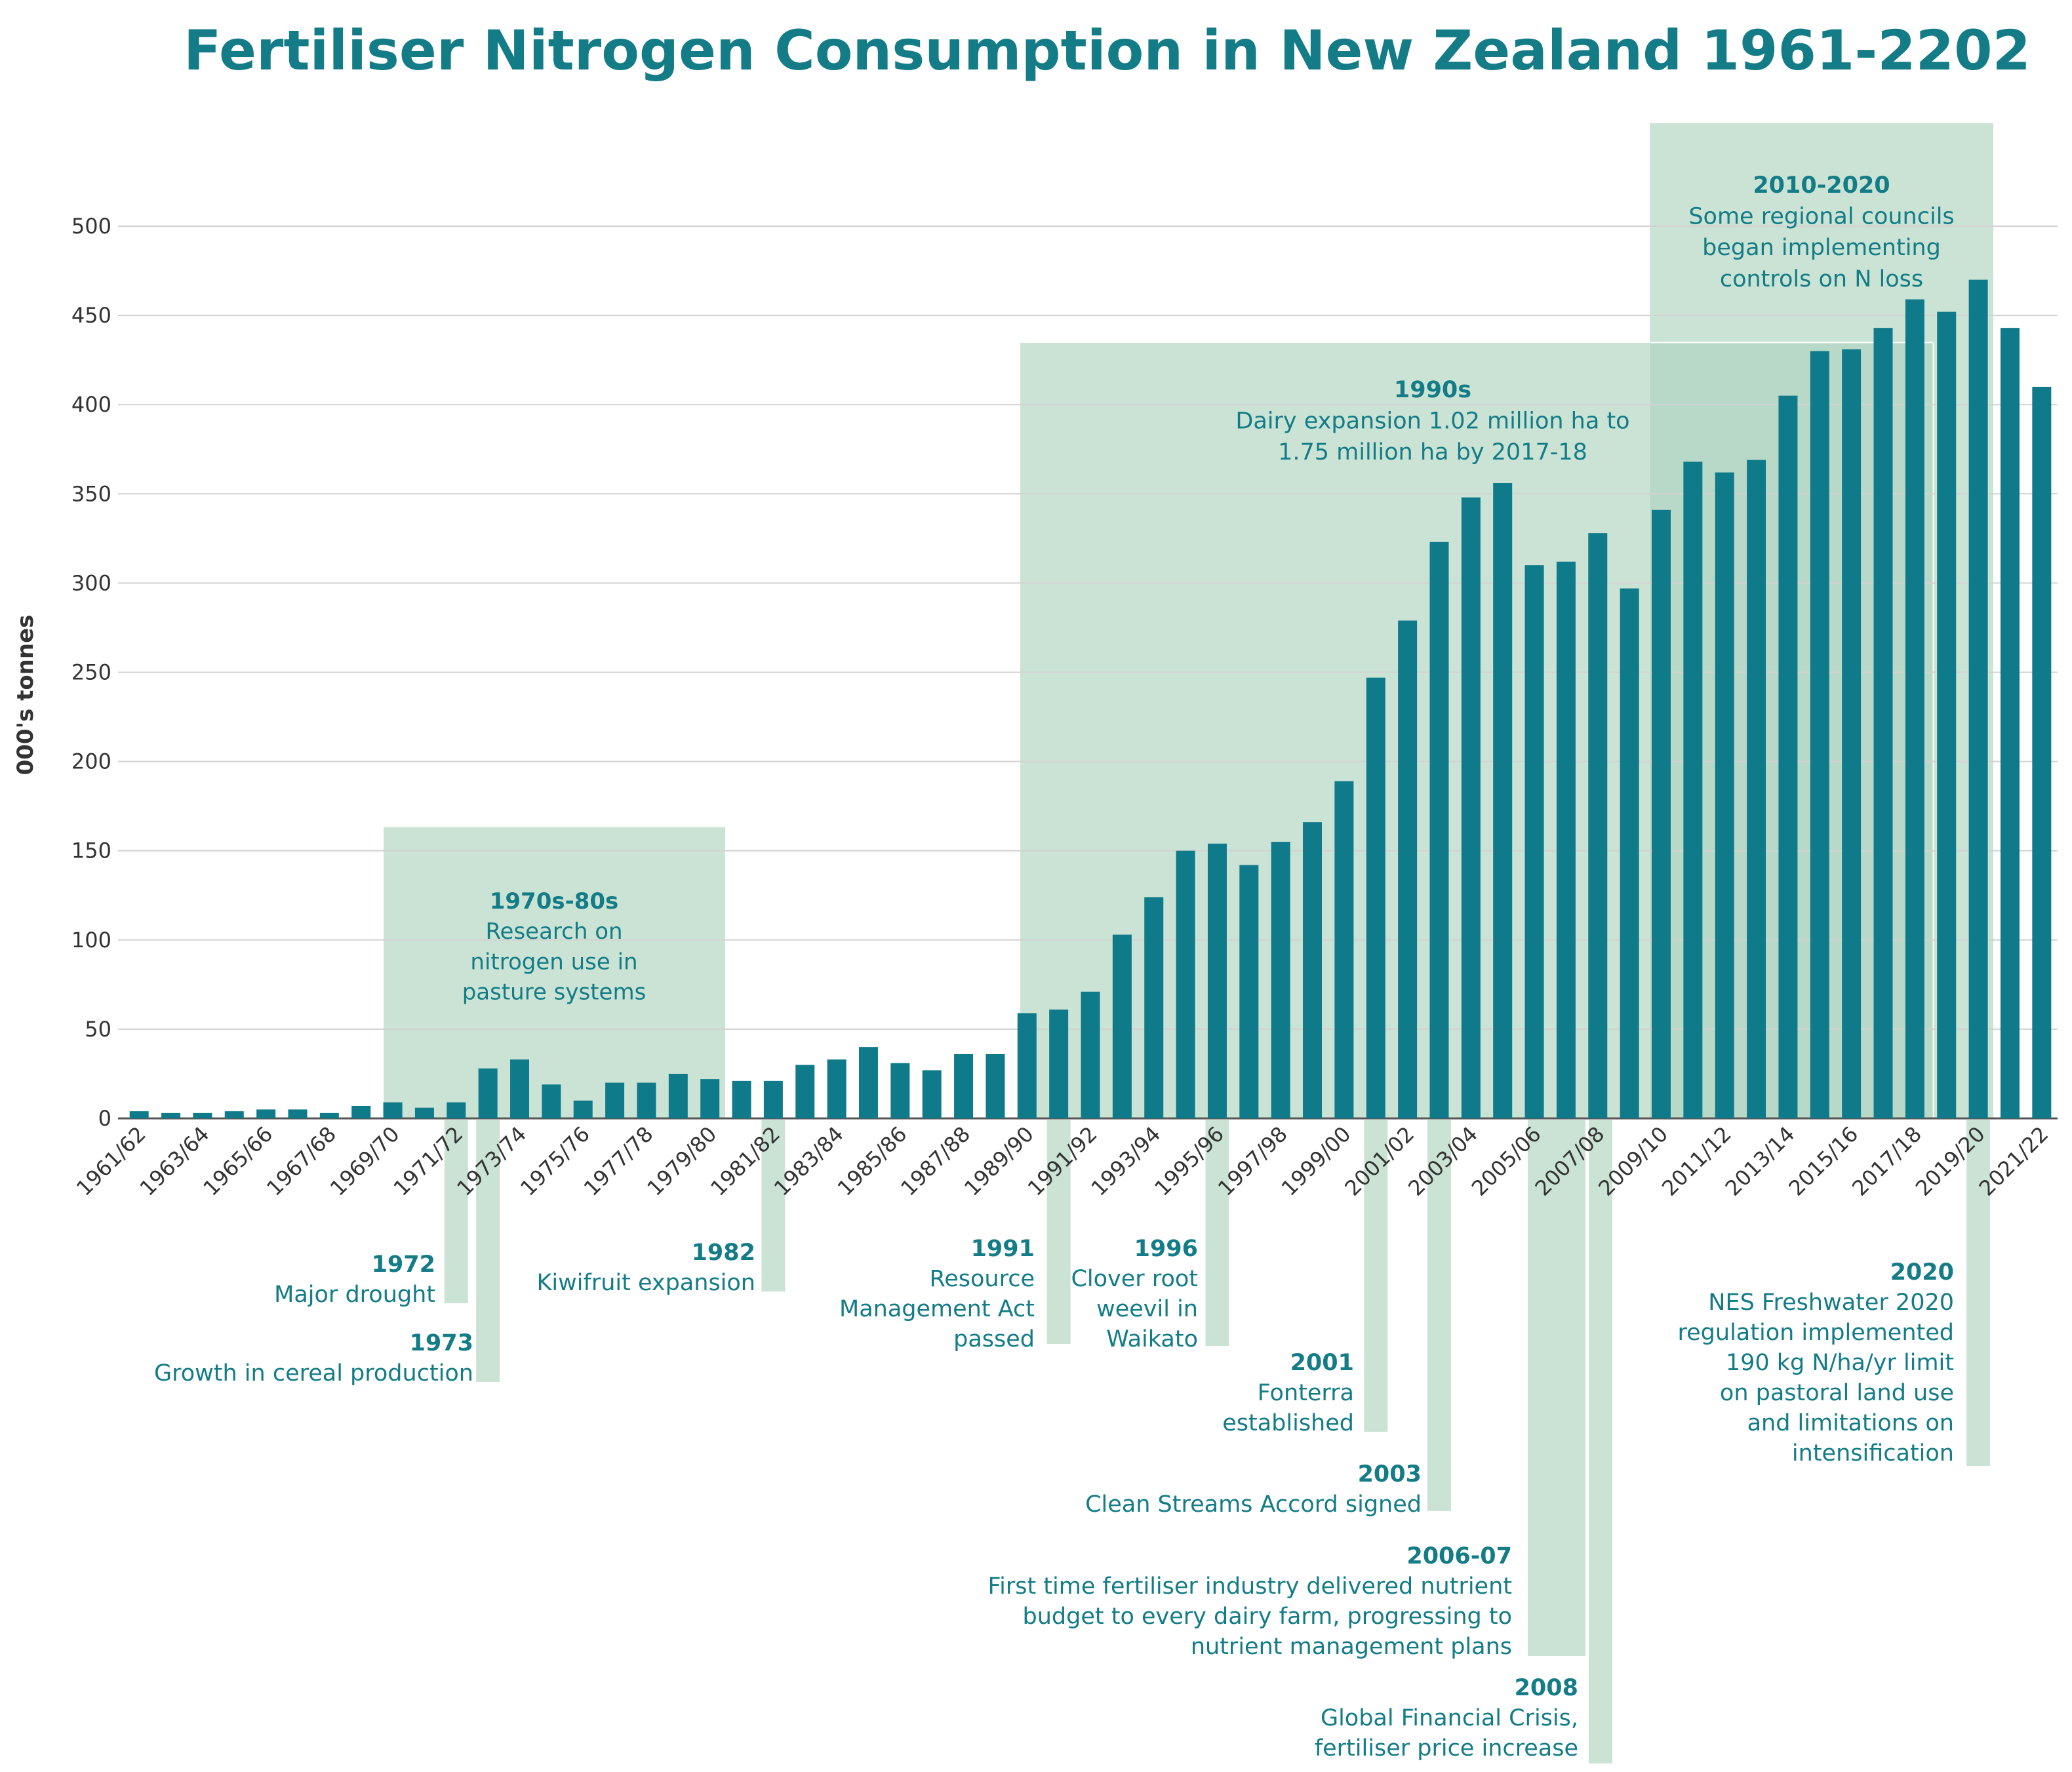 The height and width of the screenshot is (1772, 2072). What do you see at coordinates (555, 1161) in the screenshot?
I see `x-tick-label: 1975/76` at bounding box center [555, 1161].